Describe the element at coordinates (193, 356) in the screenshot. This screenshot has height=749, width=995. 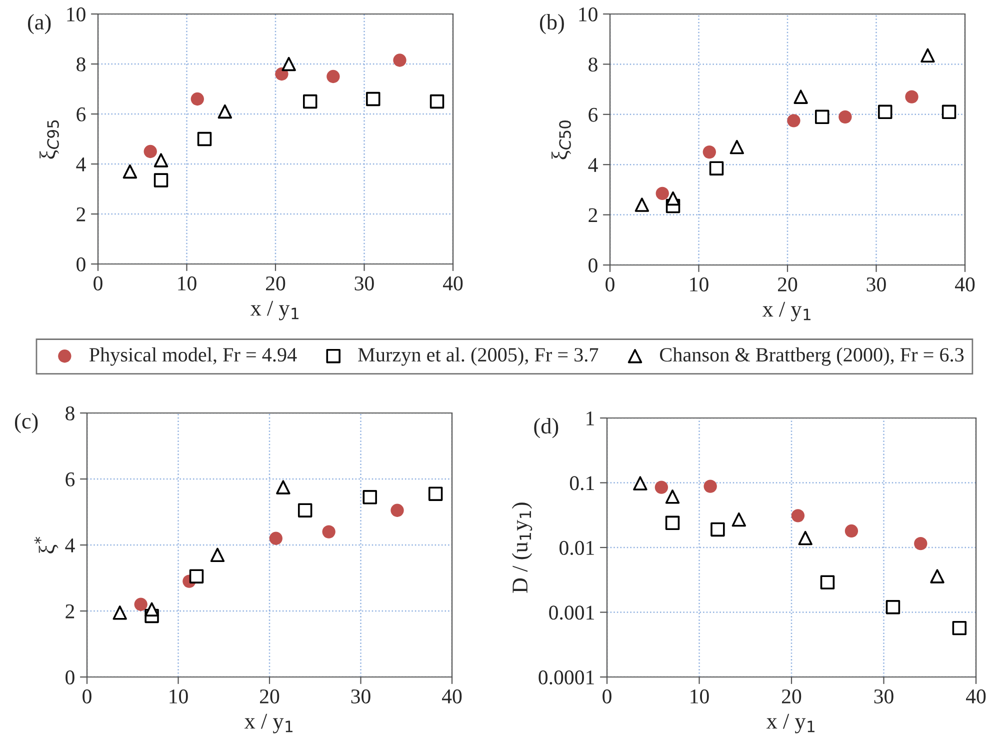
I see `legend-label: Physical model, Fr = 4.94` at that location.